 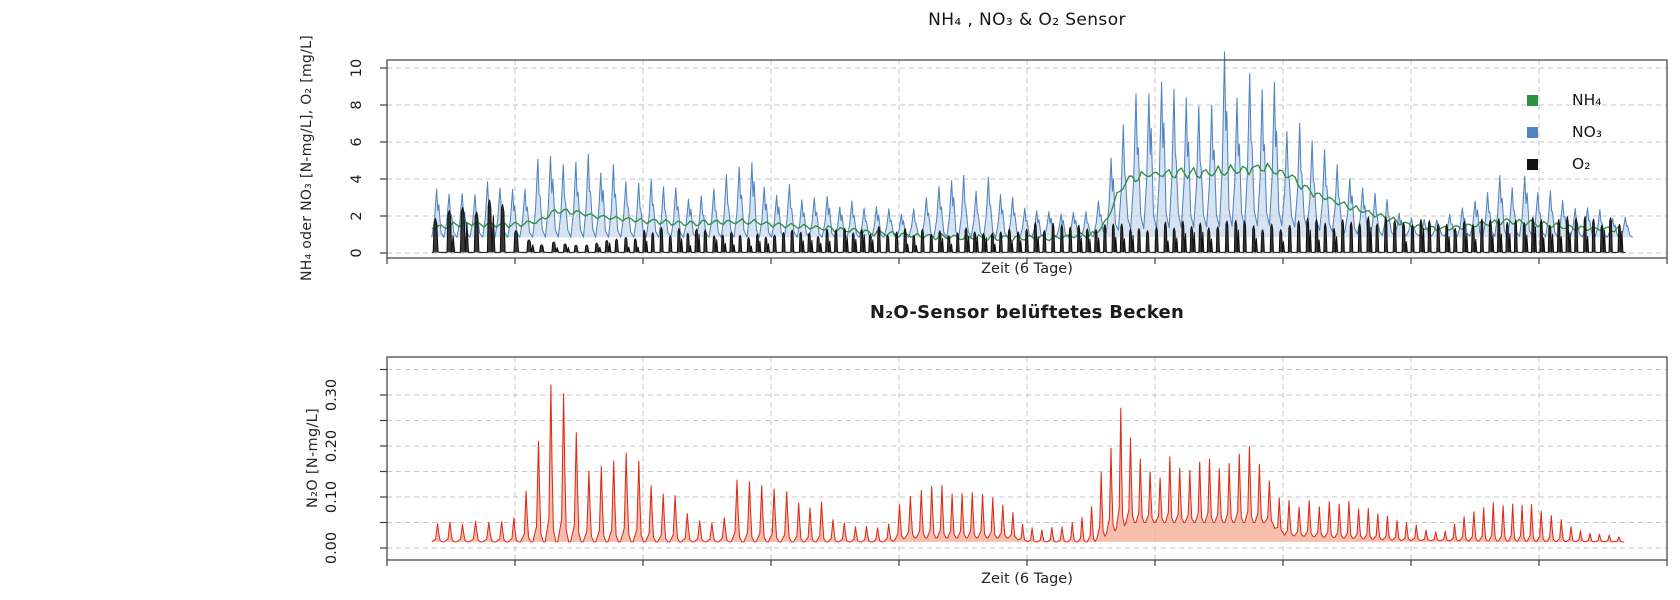 What do you see at coordinates (1587, 100) in the screenshot?
I see `legend-label: NH₄` at bounding box center [1587, 100].